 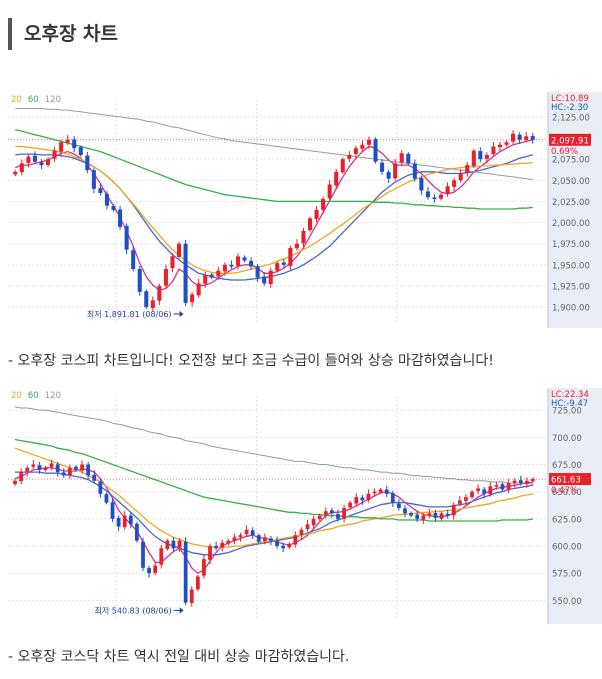 What do you see at coordinates (274, 445) in the screenshot?
I see `moving-average-ma_long` at bounding box center [274, 445].